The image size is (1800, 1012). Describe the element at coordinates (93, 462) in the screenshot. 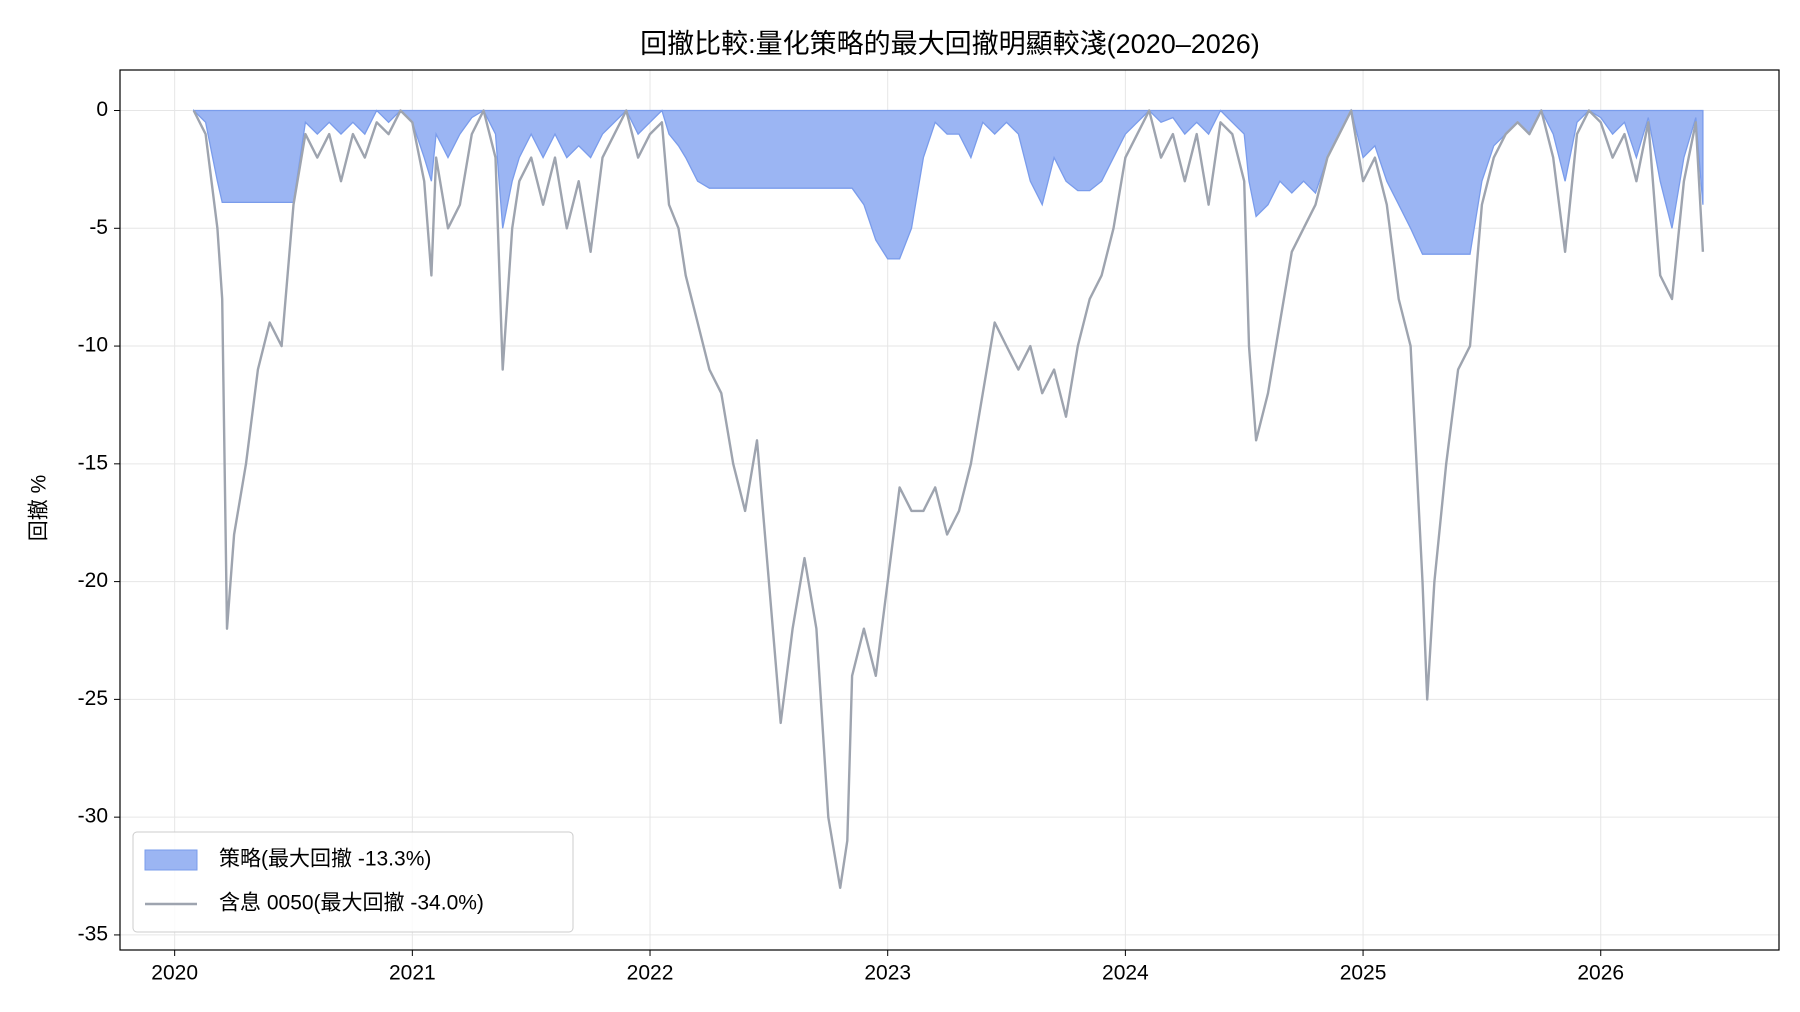

I see `y-tick-label: -15` at that location.